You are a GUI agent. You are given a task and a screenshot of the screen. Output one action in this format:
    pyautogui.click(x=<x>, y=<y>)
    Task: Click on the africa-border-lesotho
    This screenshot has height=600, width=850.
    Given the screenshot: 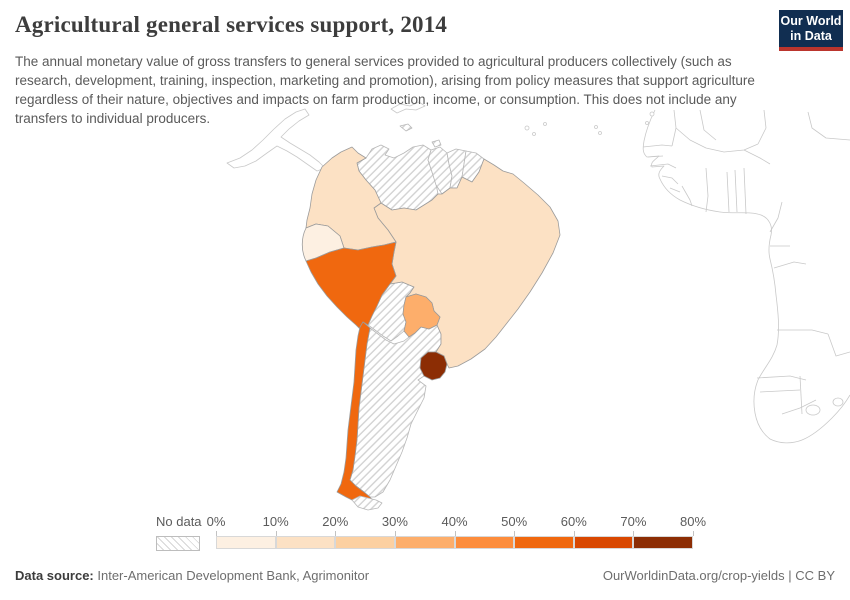 What is the action you would take?
    pyautogui.click(x=813, y=410)
    